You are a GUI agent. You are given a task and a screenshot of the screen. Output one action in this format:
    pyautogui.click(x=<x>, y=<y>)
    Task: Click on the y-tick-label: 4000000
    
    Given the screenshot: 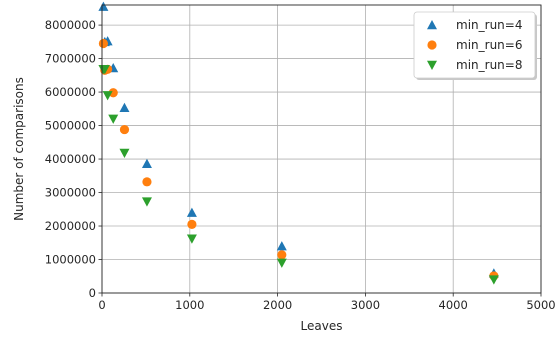 What is the action you would take?
    pyautogui.click(x=70, y=159)
    